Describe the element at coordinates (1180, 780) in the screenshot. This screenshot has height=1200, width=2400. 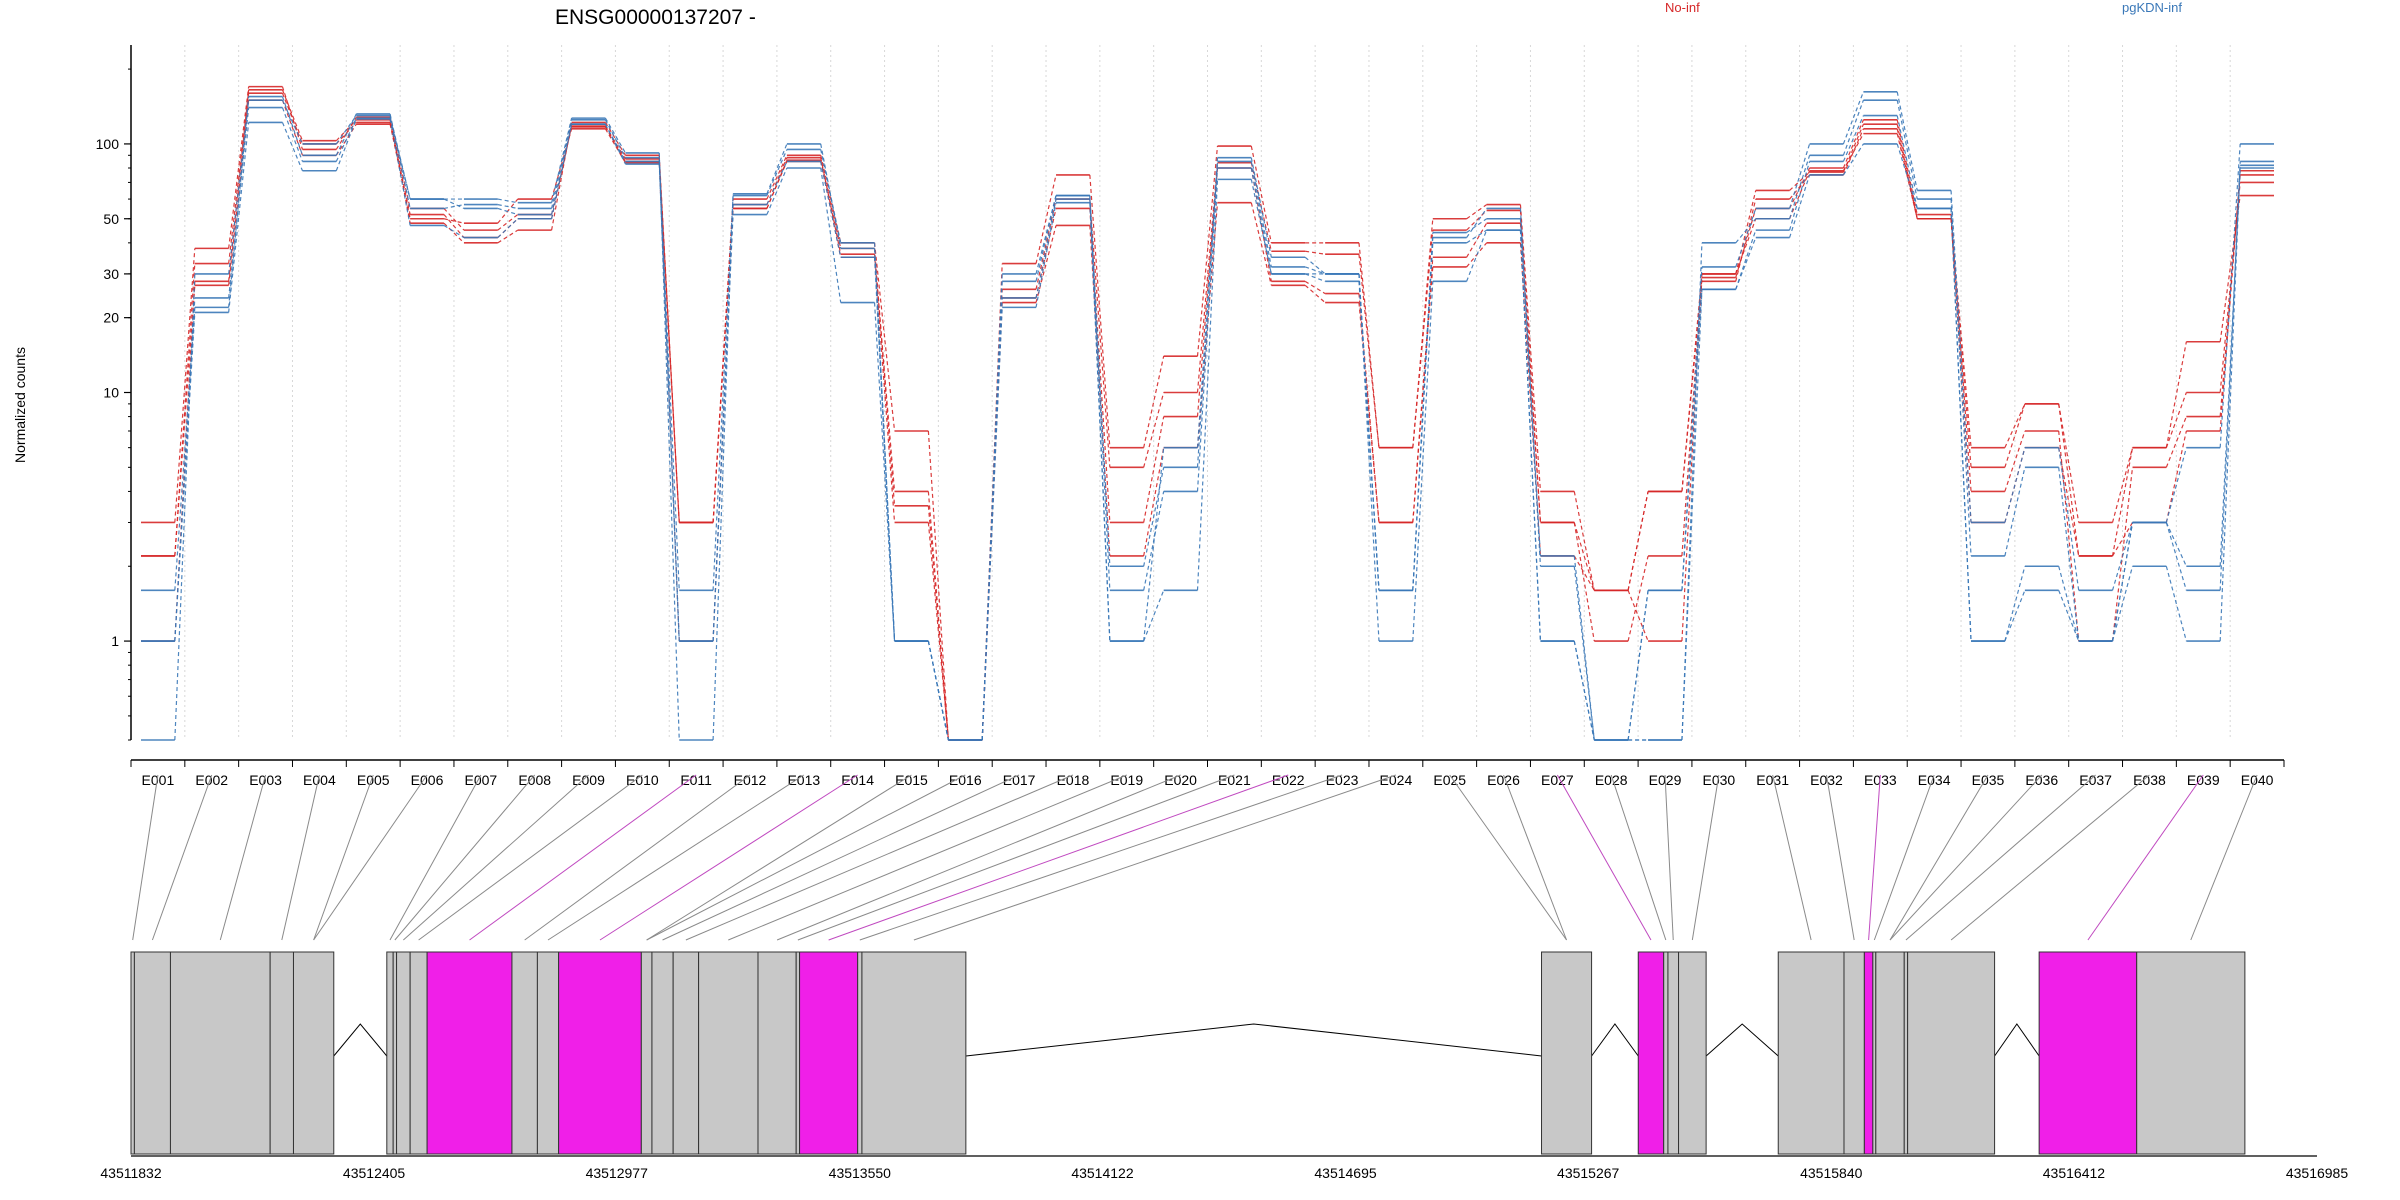
I see `x-tick-label: E020` at that location.